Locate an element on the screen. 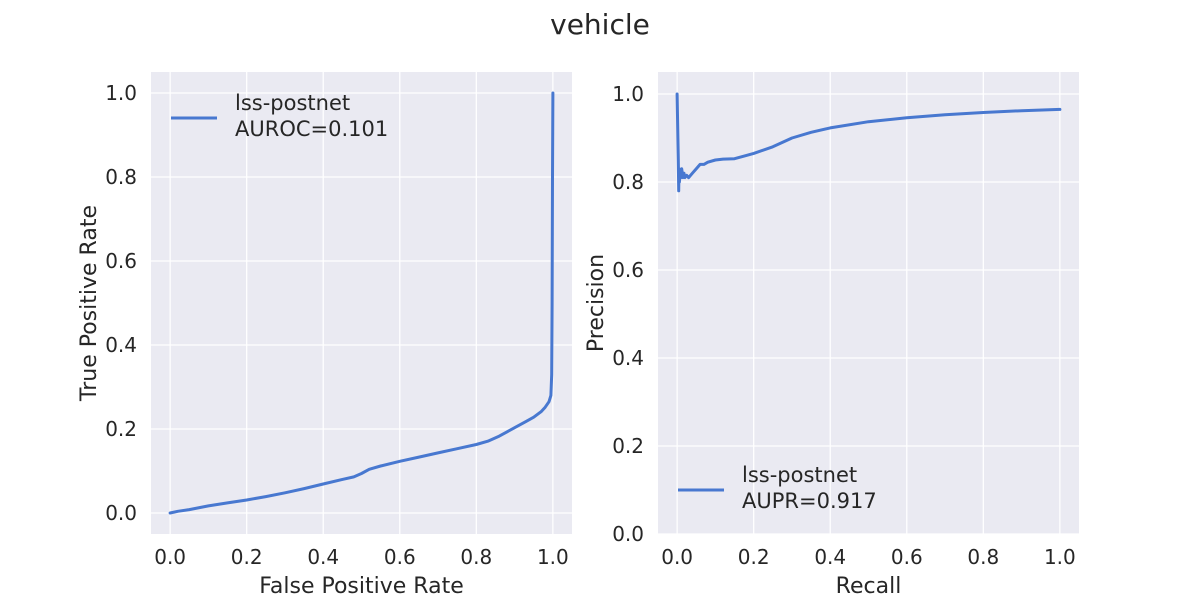 This screenshot has width=1200, height=600. x-axis-label: Recall is located at coordinates (869, 586).